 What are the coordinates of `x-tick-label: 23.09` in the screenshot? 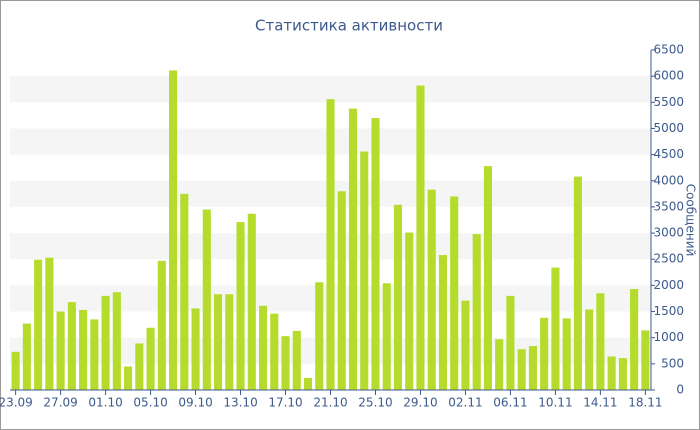 It's located at (16, 403).